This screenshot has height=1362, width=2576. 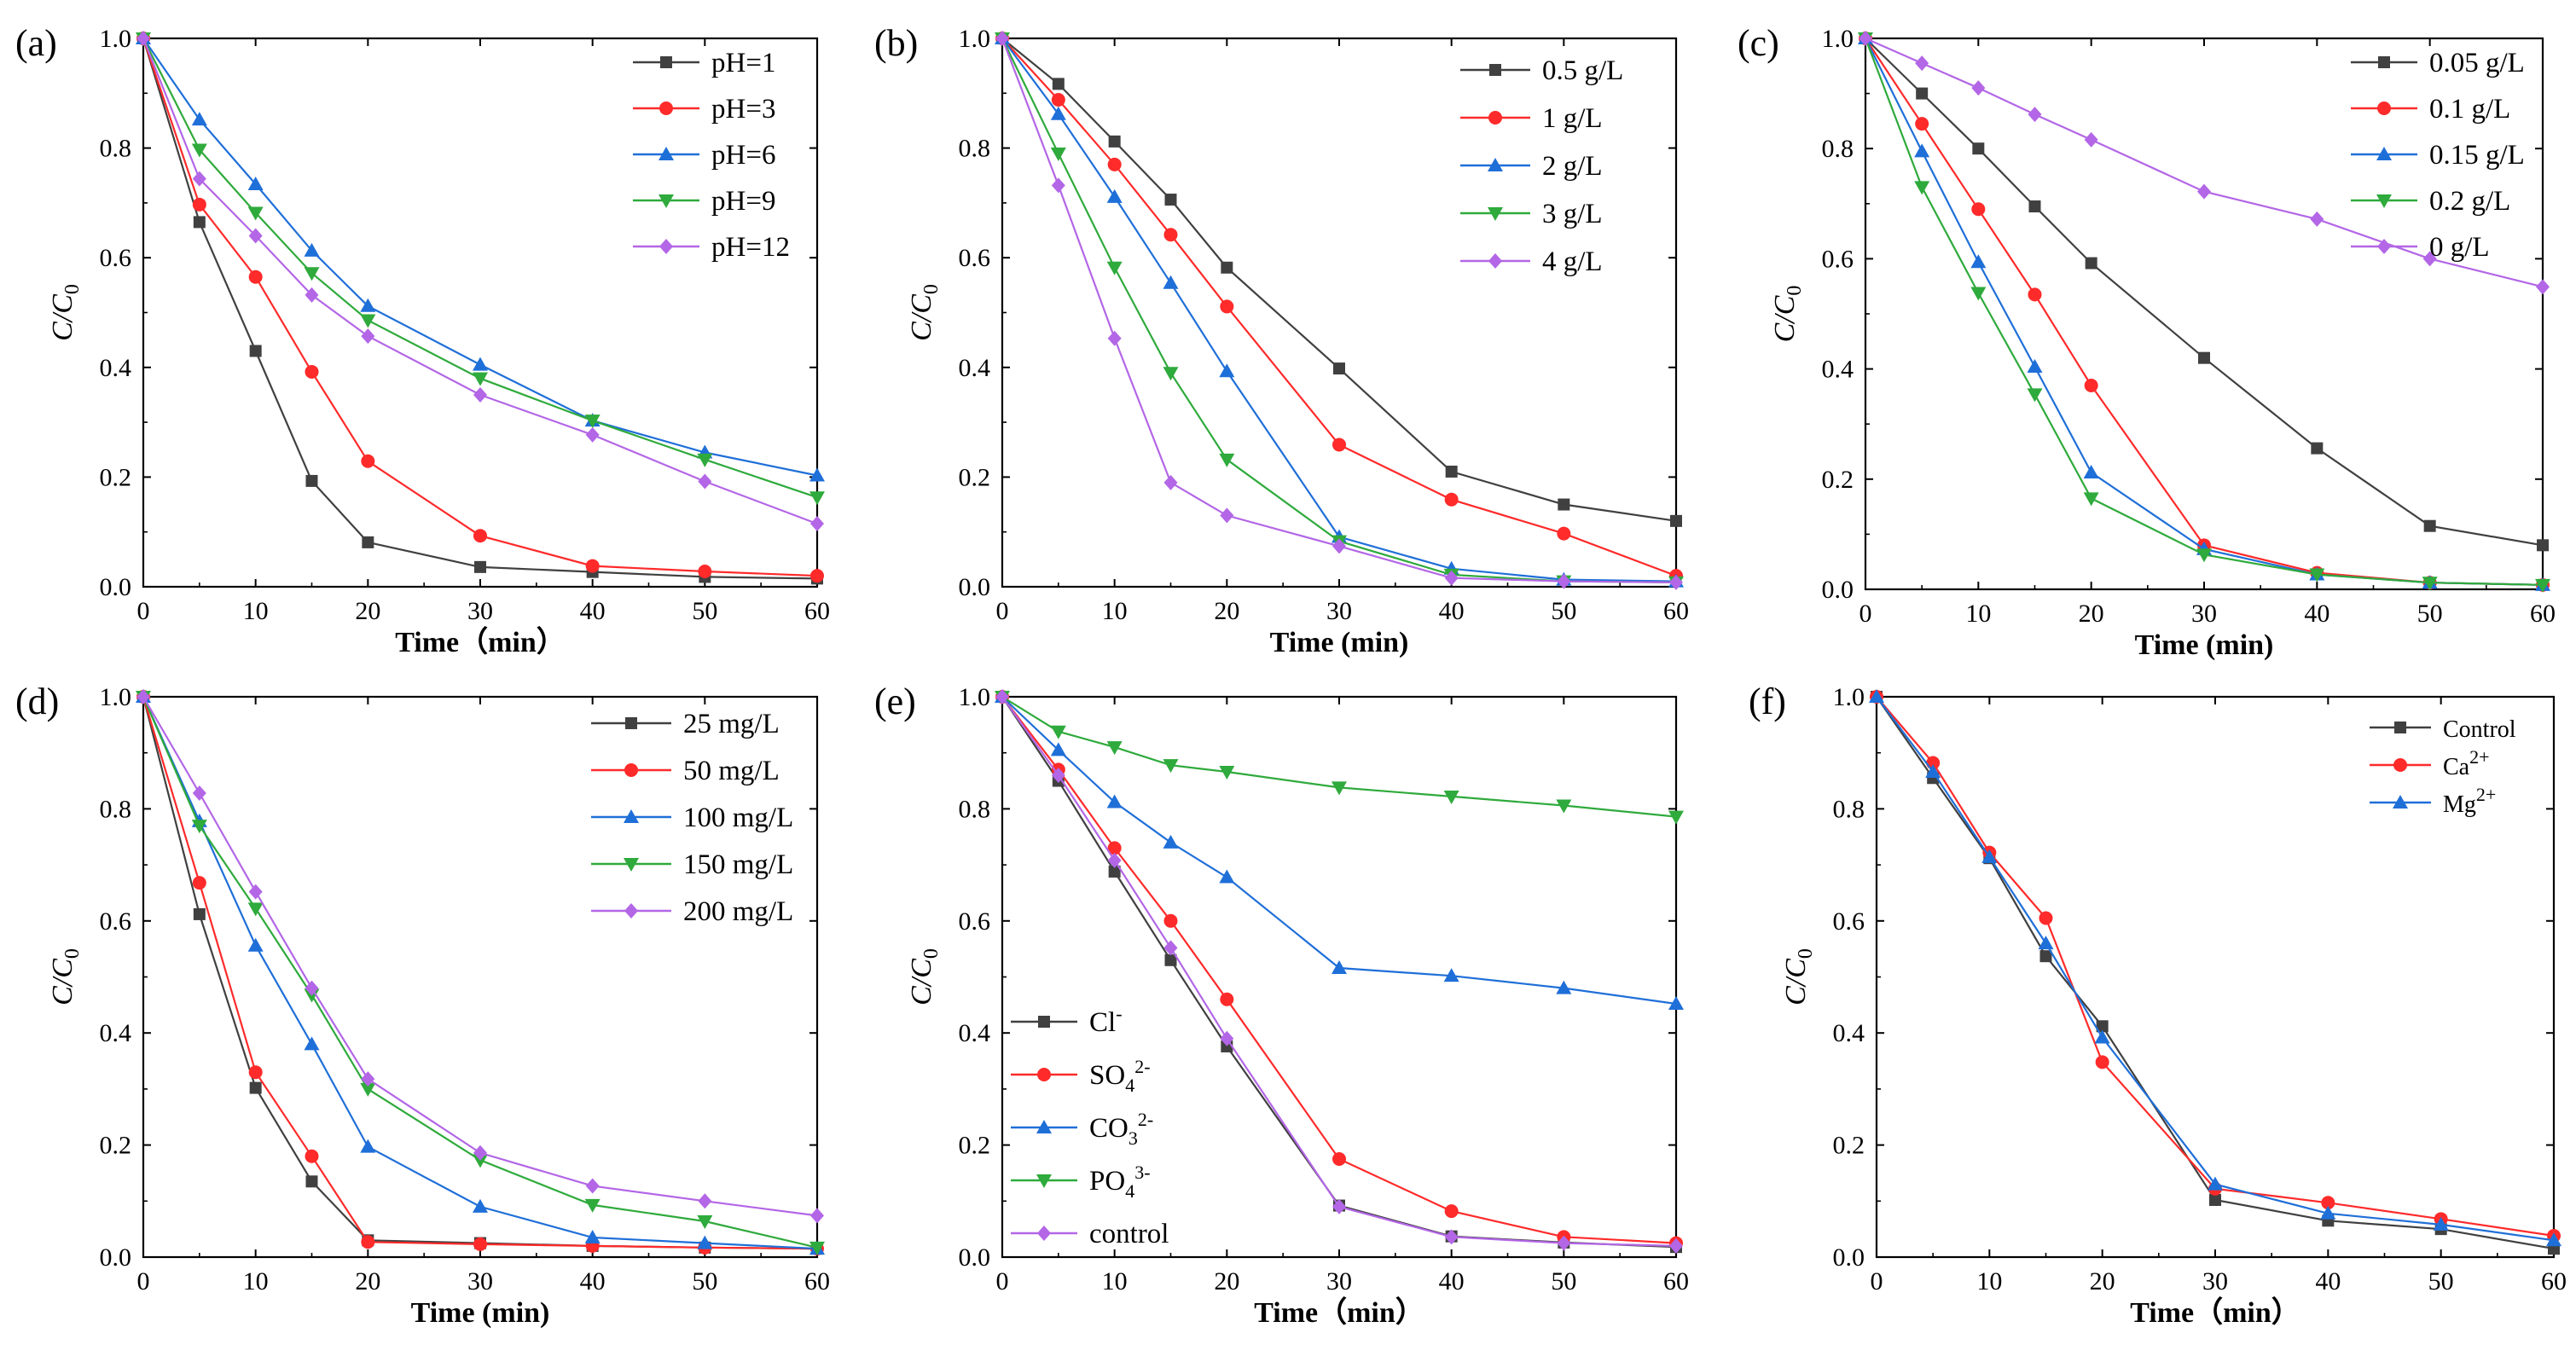 What do you see at coordinates (1572, 118) in the screenshot?
I see `legend-label: 1 g/L` at bounding box center [1572, 118].